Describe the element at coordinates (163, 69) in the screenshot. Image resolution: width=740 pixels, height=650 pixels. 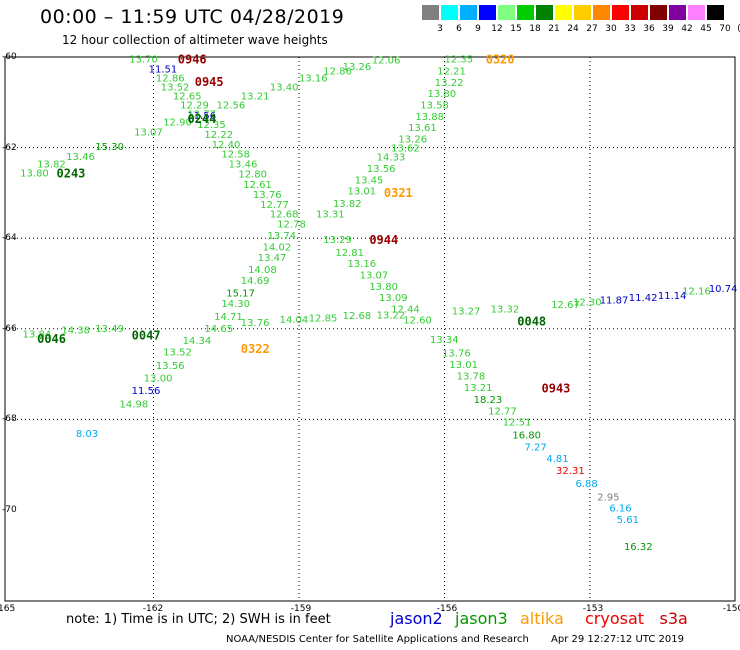
I see `wave-height-value: 11.51` at that location.